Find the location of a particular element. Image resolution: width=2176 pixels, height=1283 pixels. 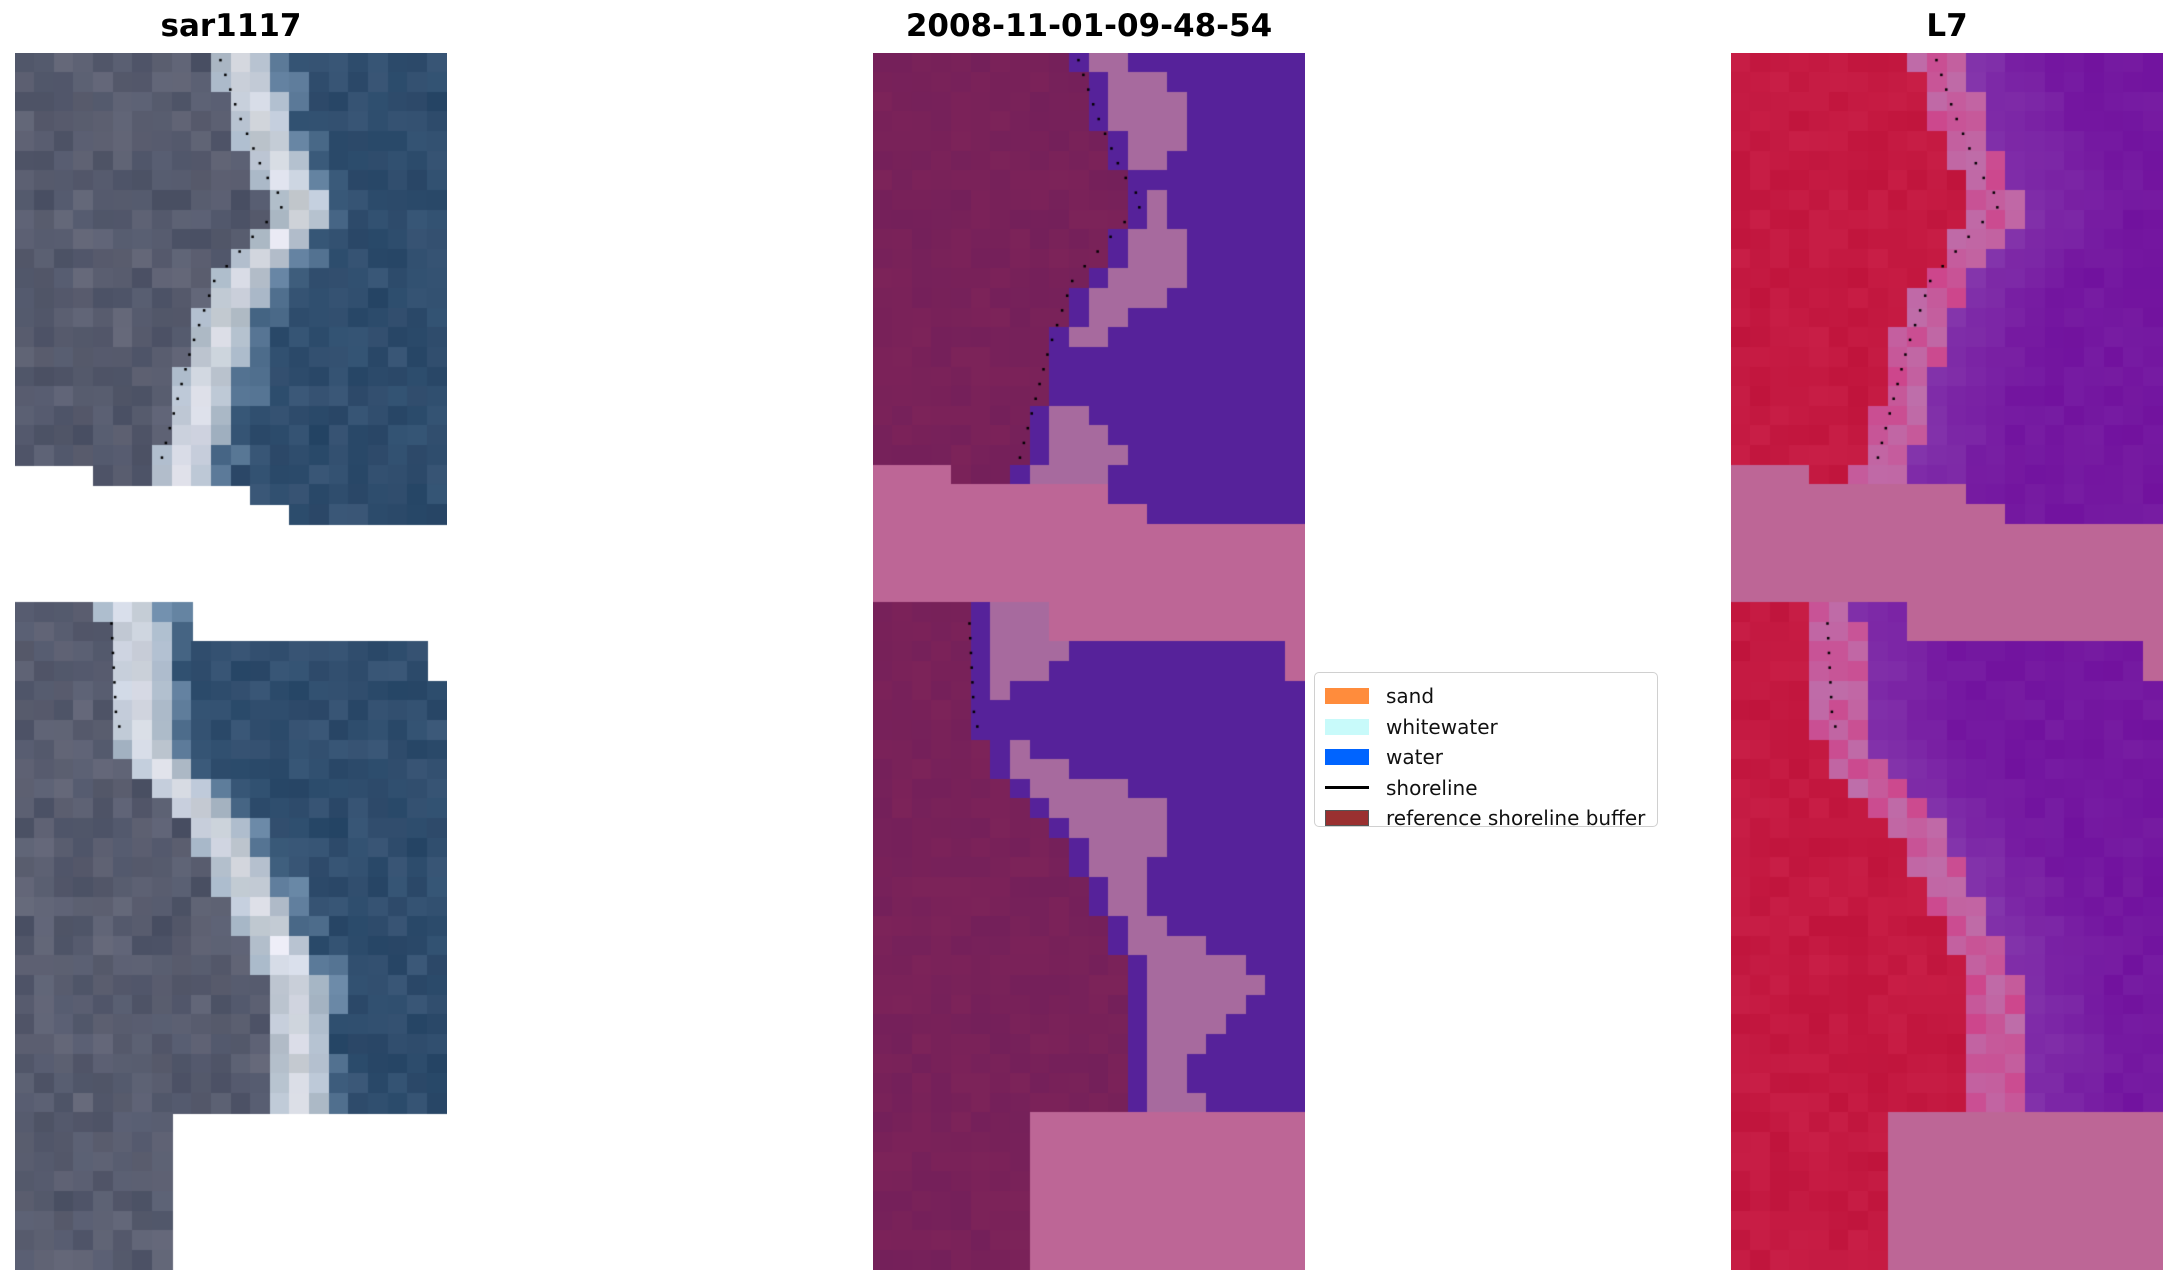

shoreline-line-swatch is located at coordinates (1347, 788).